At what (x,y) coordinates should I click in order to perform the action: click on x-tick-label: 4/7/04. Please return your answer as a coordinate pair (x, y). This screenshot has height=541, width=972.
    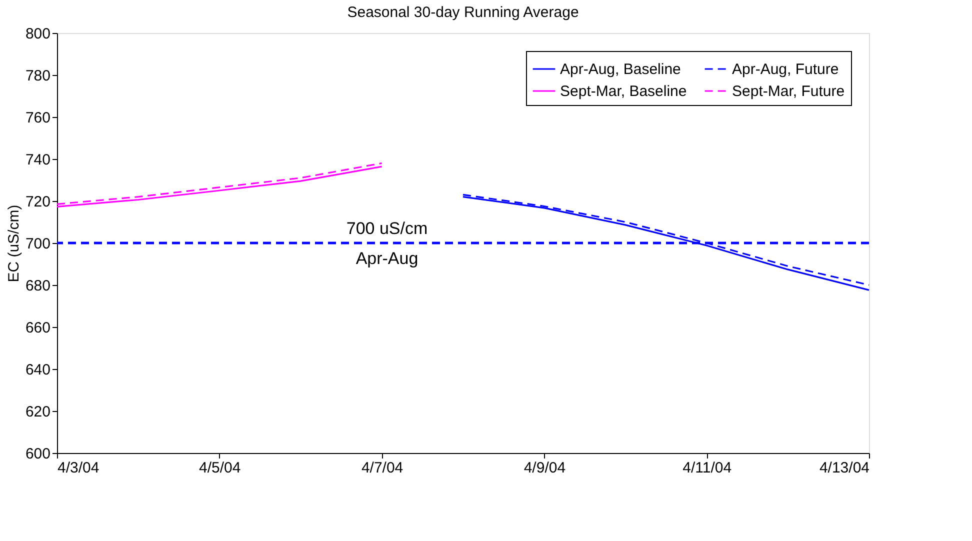
    Looking at the image, I should click on (382, 468).